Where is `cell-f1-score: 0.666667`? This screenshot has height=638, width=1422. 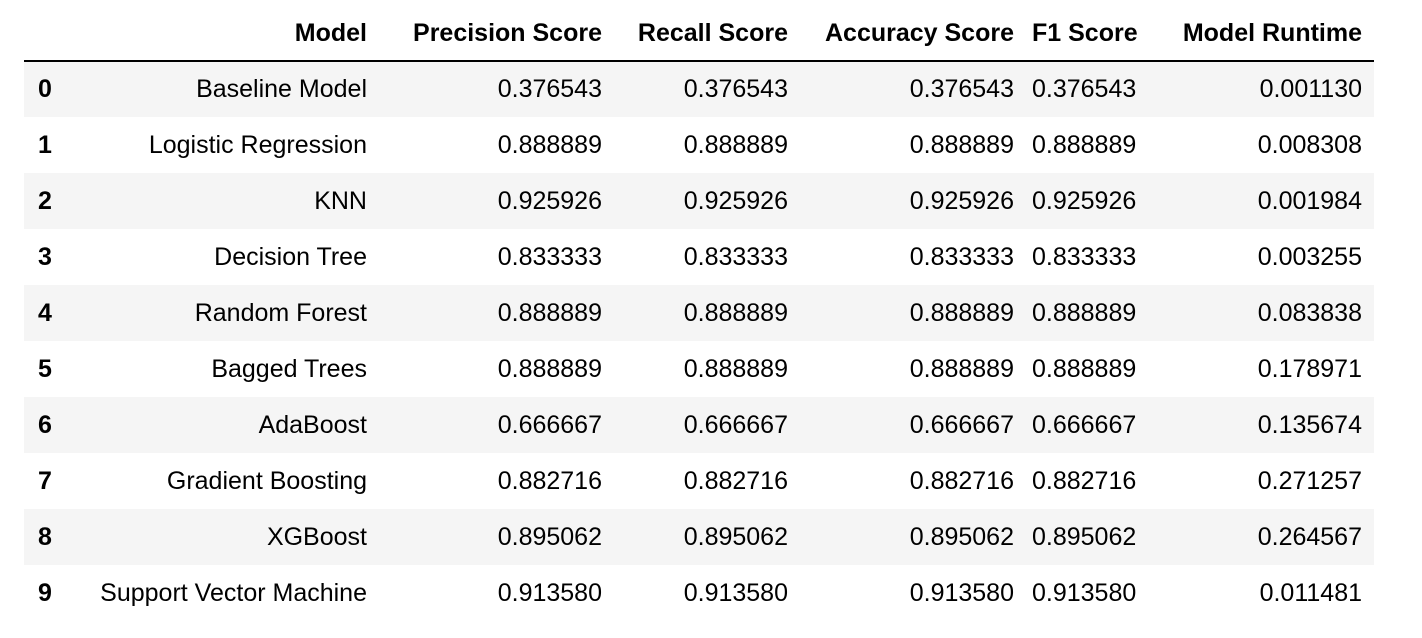
cell-f1-score: 0.666667 is located at coordinates (1084, 424).